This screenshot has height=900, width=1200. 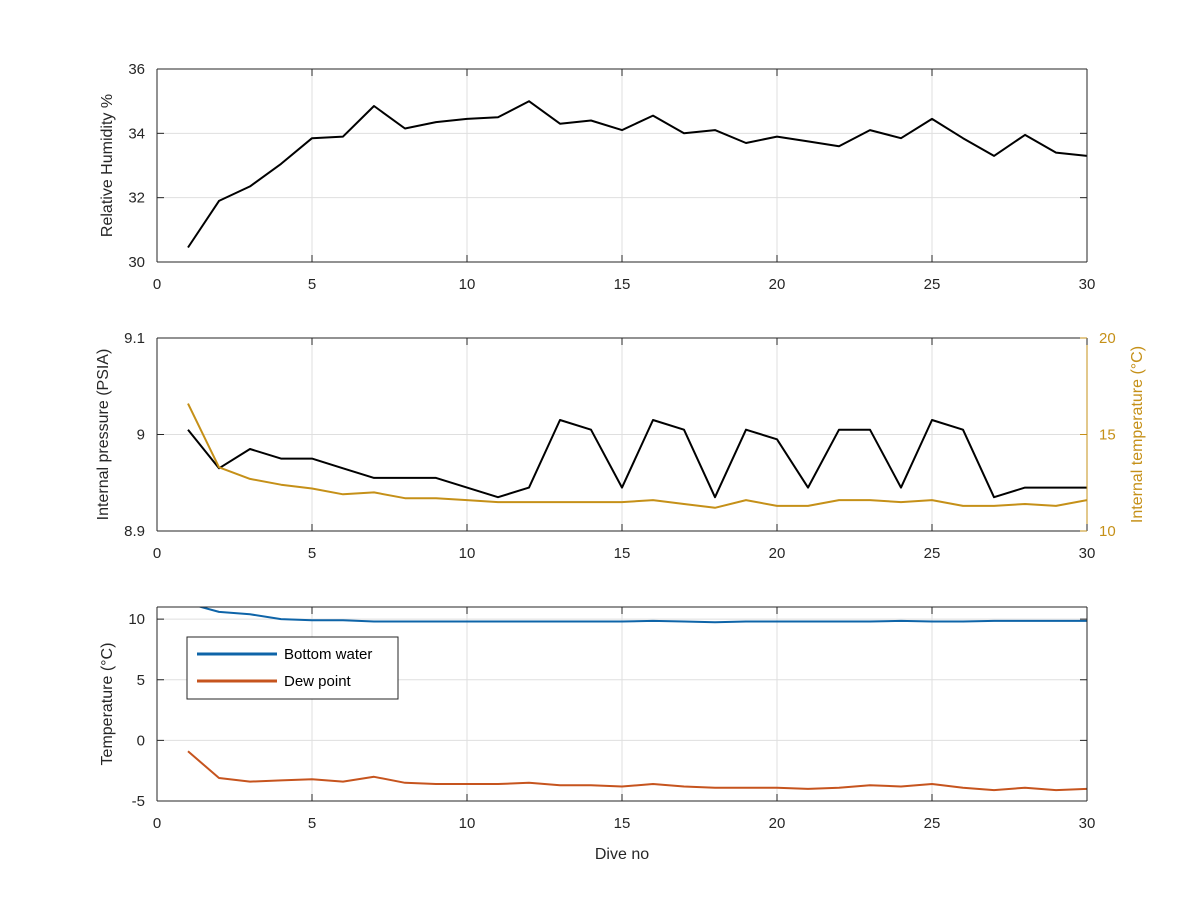 What do you see at coordinates (107, 165) in the screenshot?
I see `y-axis-label: Relative Humidity %` at bounding box center [107, 165].